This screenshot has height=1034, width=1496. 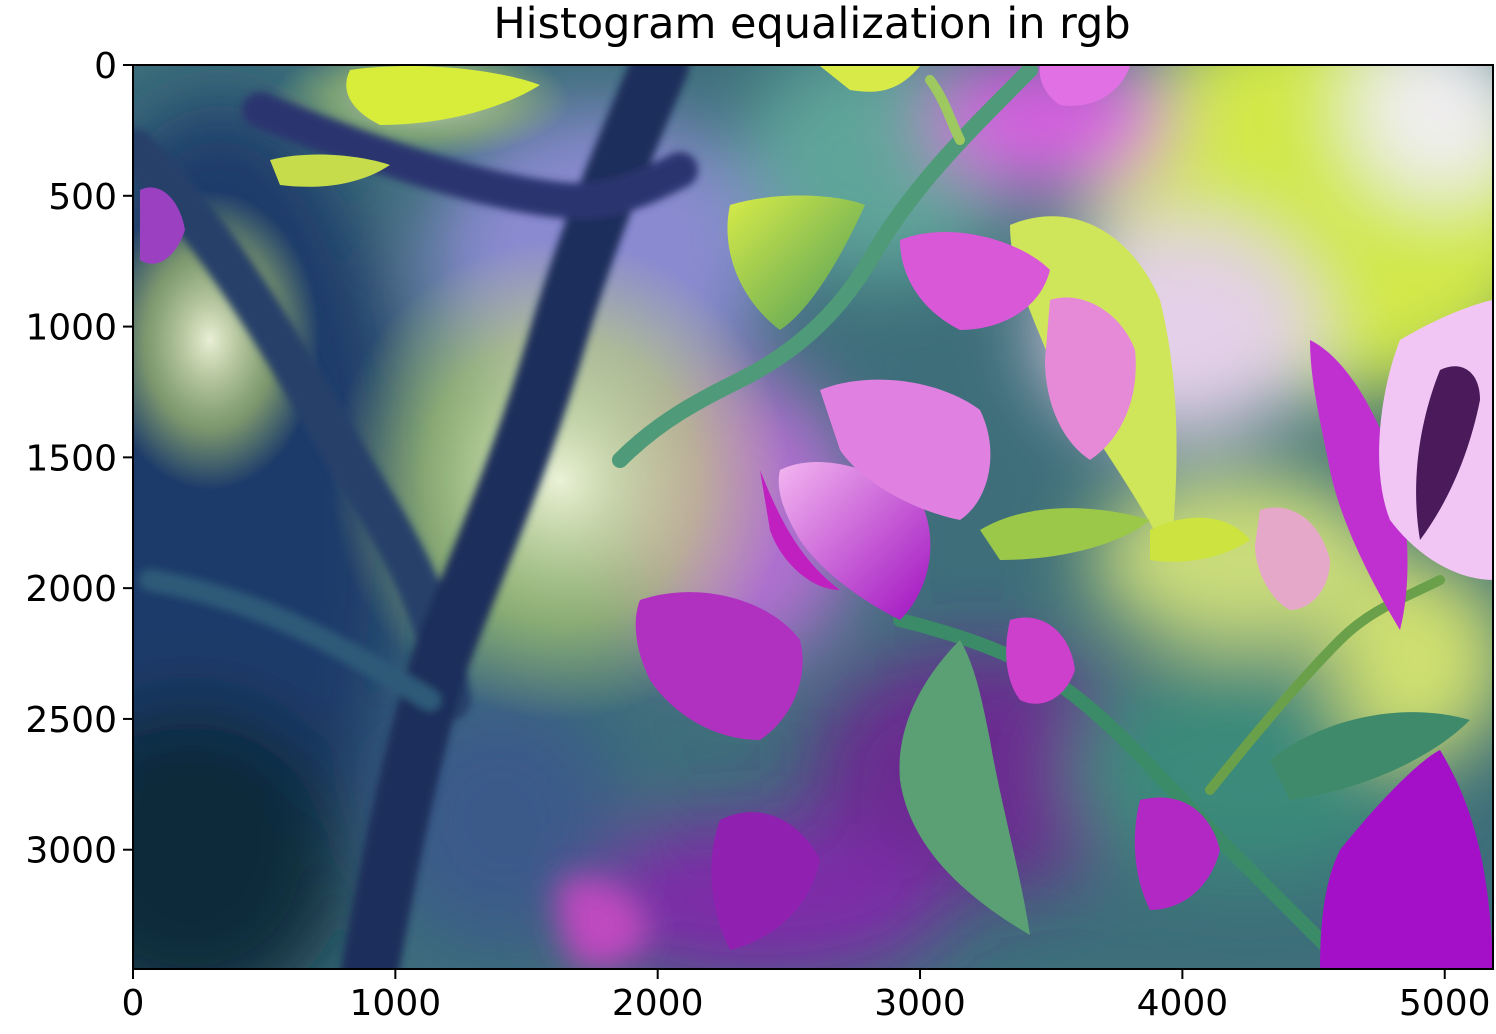 I want to click on x-tick-label: 1000, so click(x=396, y=1003).